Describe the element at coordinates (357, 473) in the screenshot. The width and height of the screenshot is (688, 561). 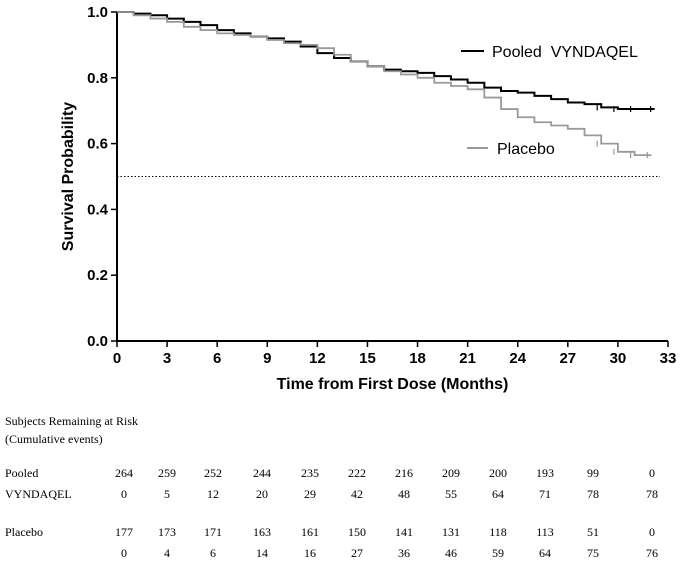
I see `risk-at-risk-value: 222` at that location.